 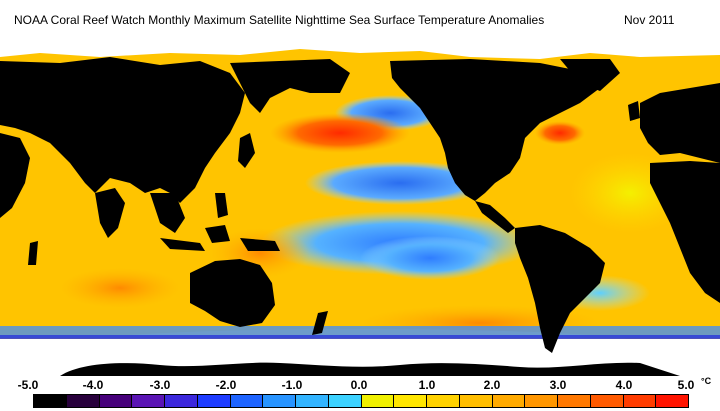 What do you see at coordinates (122, 130) in the screenshot?
I see `asia-west` at bounding box center [122, 130].